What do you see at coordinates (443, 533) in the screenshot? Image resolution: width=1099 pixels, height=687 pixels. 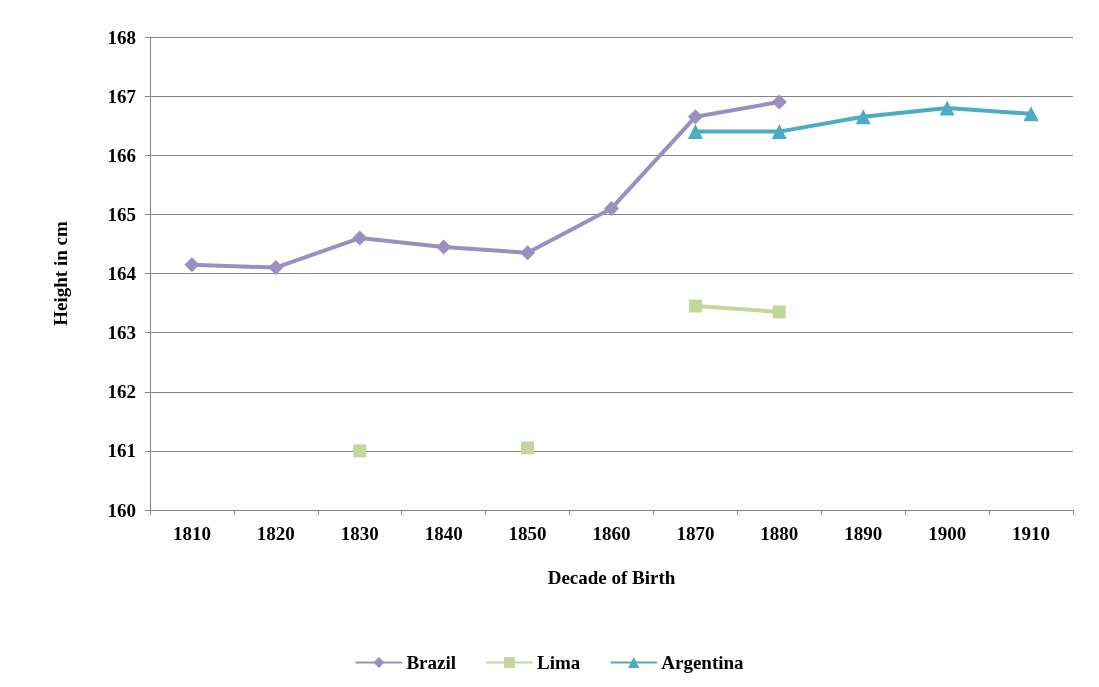 I see `x-tick-label: 1840` at bounding box center [443, 533].